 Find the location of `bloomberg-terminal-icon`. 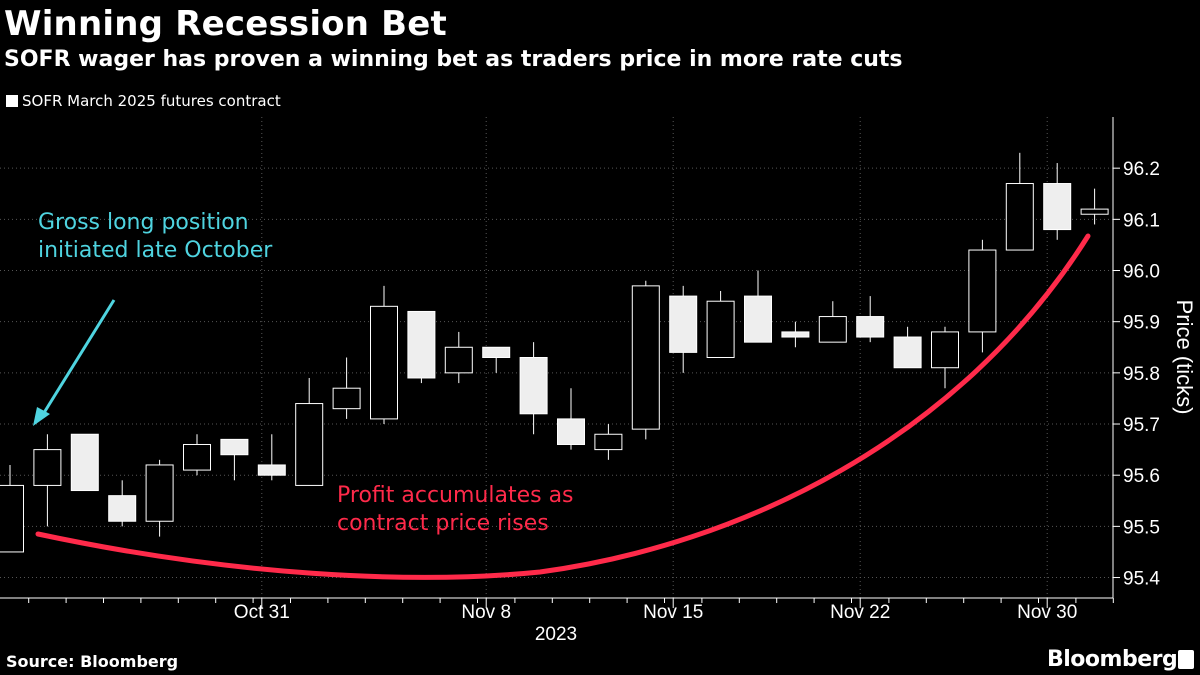

bloomberg-terminal-icon is located at coordinates (1186, 659).